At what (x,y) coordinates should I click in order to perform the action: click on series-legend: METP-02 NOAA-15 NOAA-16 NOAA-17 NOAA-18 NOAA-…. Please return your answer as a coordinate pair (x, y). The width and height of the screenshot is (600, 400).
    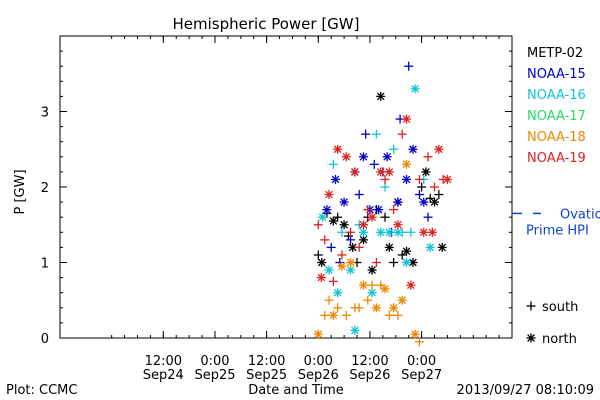
    Looking at the image, I should click on (556, 106).